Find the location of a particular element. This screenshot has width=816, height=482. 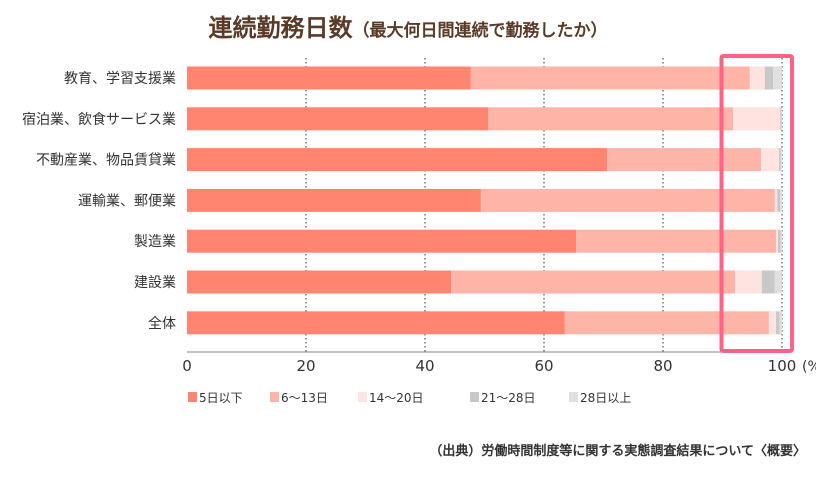

category-label: 不動産業、物品賃貸業 is located at coordinates (106, 161).